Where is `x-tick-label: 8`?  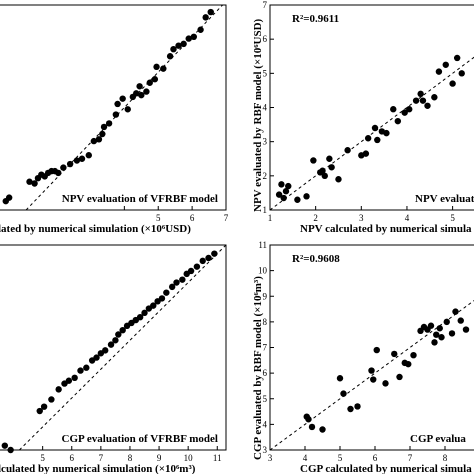
x-tick-label: 8 is located at coordinates (445, 458).